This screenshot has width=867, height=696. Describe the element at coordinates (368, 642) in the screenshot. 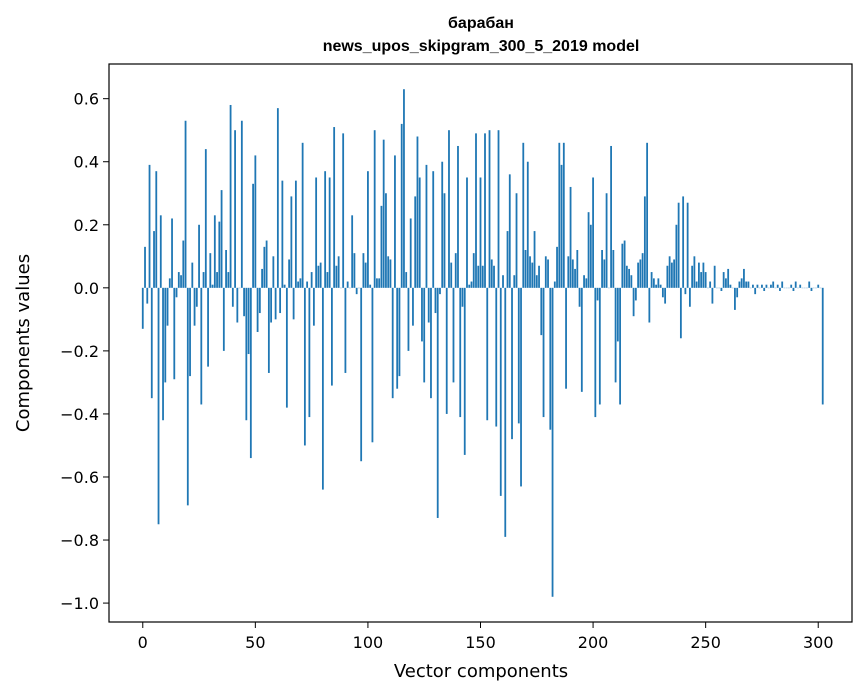

I see `x-tick-label: 100` at that location.